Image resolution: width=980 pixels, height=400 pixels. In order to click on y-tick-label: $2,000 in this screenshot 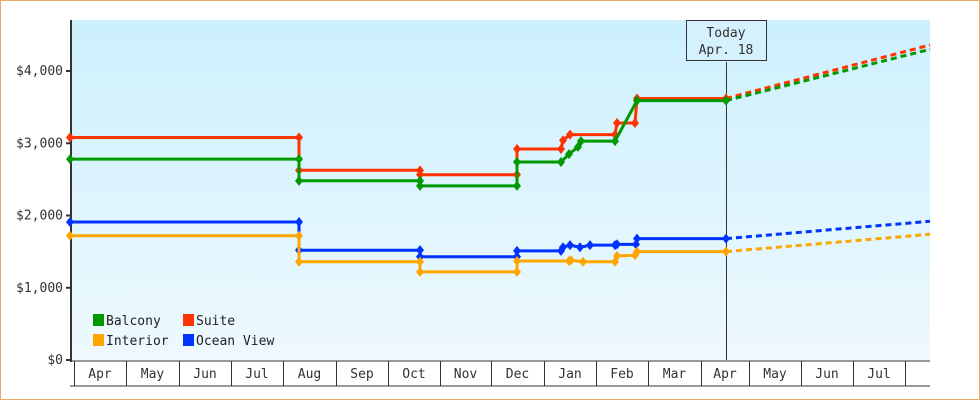, I will do `click(39, 216)`.